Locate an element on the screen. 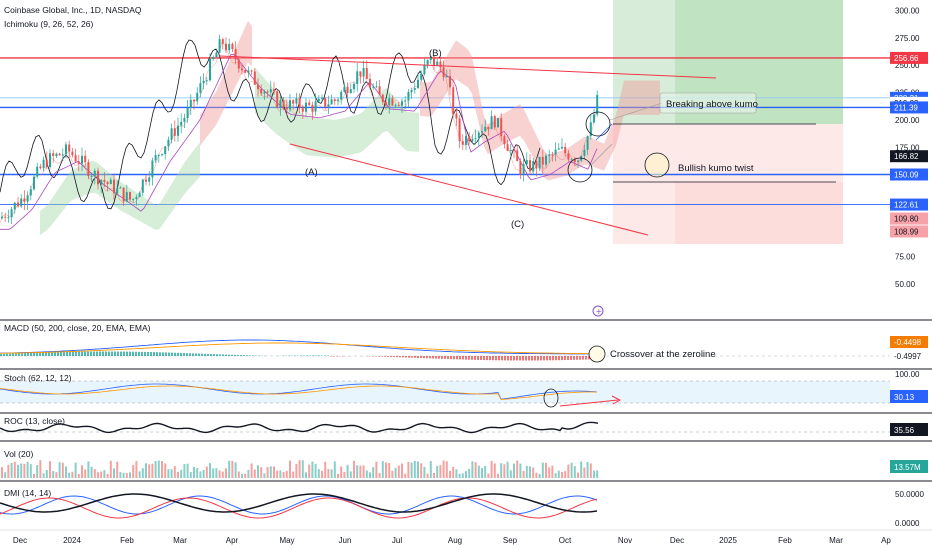 The image size is (932, 550). twist-circle-right is located at coordinates (657, 165).